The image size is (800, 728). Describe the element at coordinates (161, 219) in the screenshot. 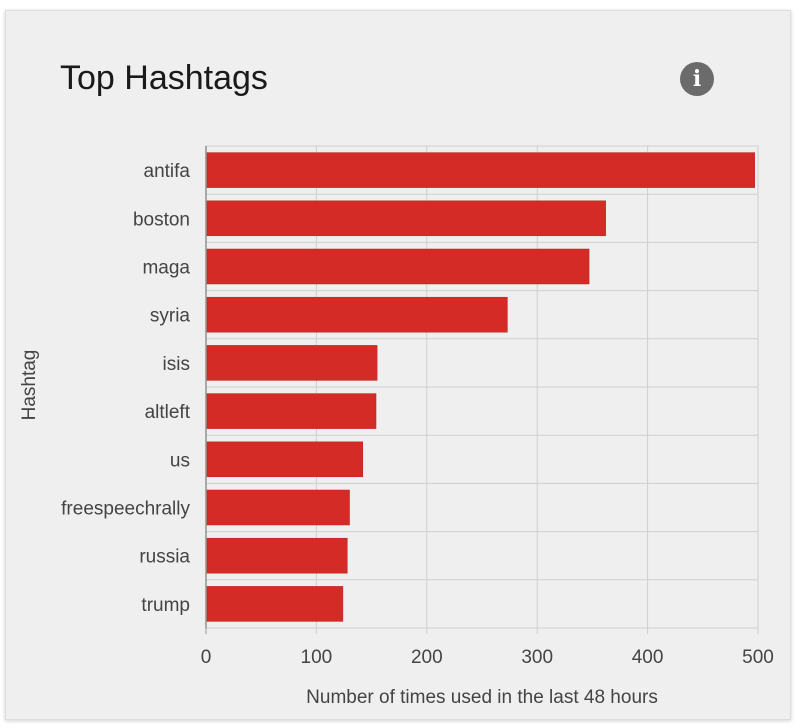

I see `category-label: boston` at that location.